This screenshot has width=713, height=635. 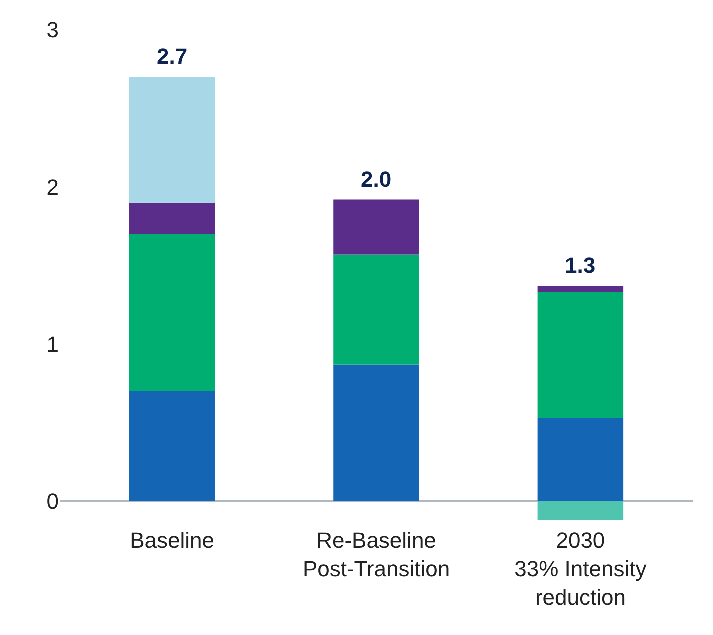 What do you see at coordinates (52, 344) in the screenshot?
I see `y-tick-label: 1` at bounding box center [52, 344].